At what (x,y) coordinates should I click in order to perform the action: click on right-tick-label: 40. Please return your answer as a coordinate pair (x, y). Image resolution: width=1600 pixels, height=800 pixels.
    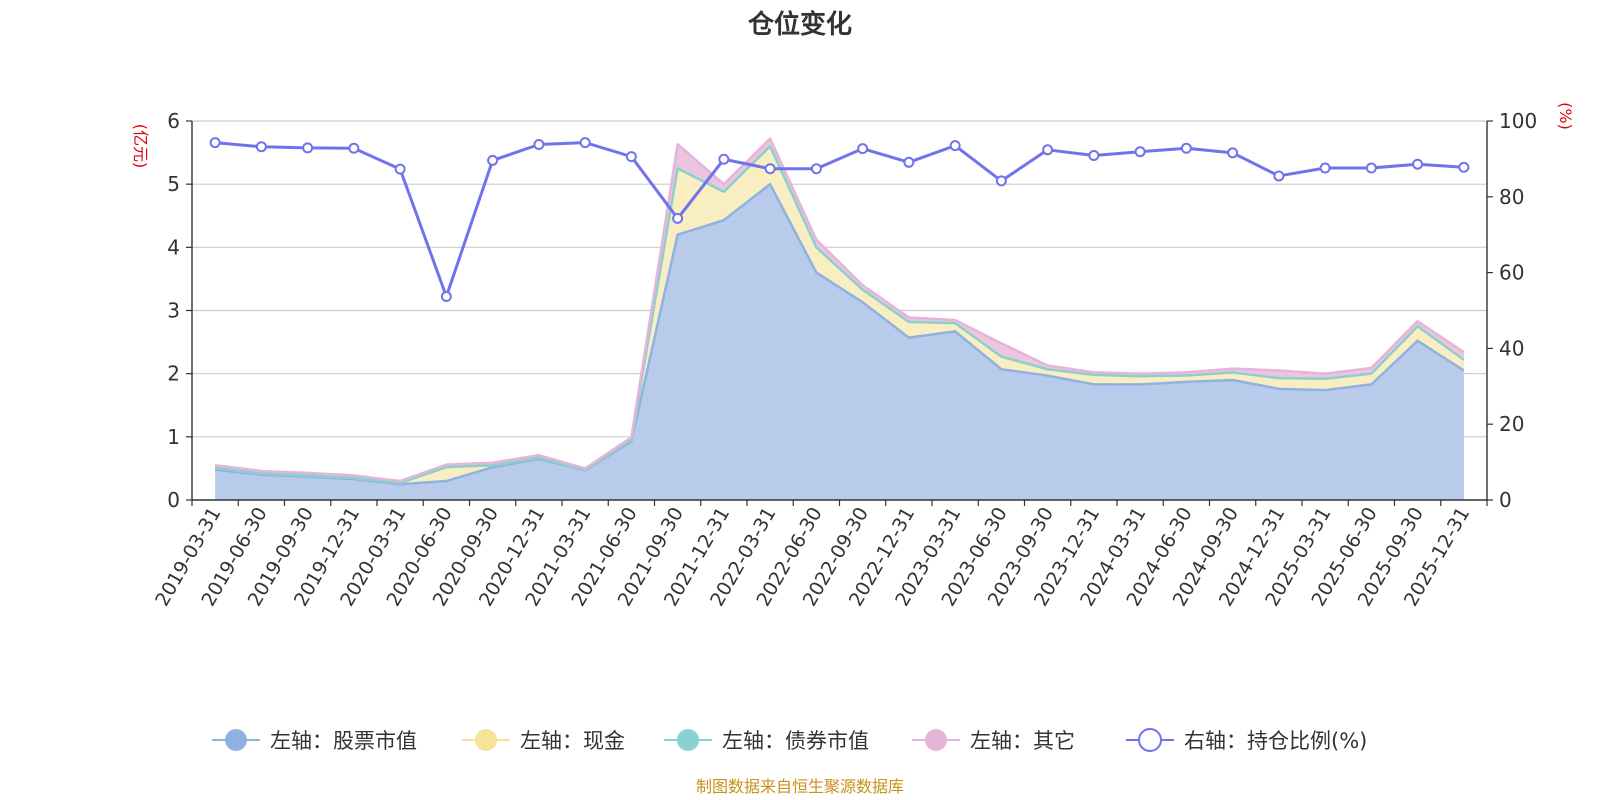
    Looking at the image, I should click on (1511, 348).